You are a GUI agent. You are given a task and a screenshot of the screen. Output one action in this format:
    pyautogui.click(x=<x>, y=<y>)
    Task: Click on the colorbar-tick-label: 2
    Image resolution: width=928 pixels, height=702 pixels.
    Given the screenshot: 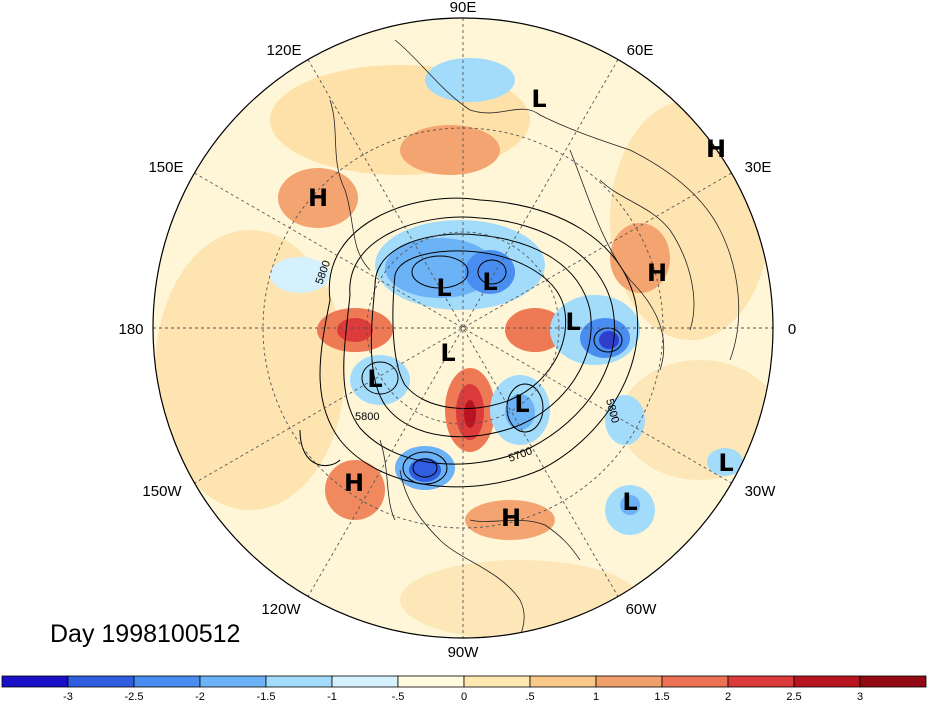 What is the action you would take?
    pyautogui.click(x=728, y=696)
    